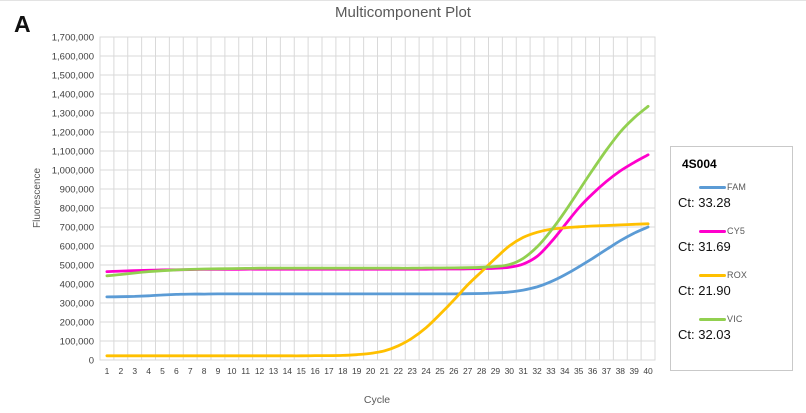  Describe the element at coordinates (73, 57) in the screenshot. I see `svg-text: 1,600,000` at that location.